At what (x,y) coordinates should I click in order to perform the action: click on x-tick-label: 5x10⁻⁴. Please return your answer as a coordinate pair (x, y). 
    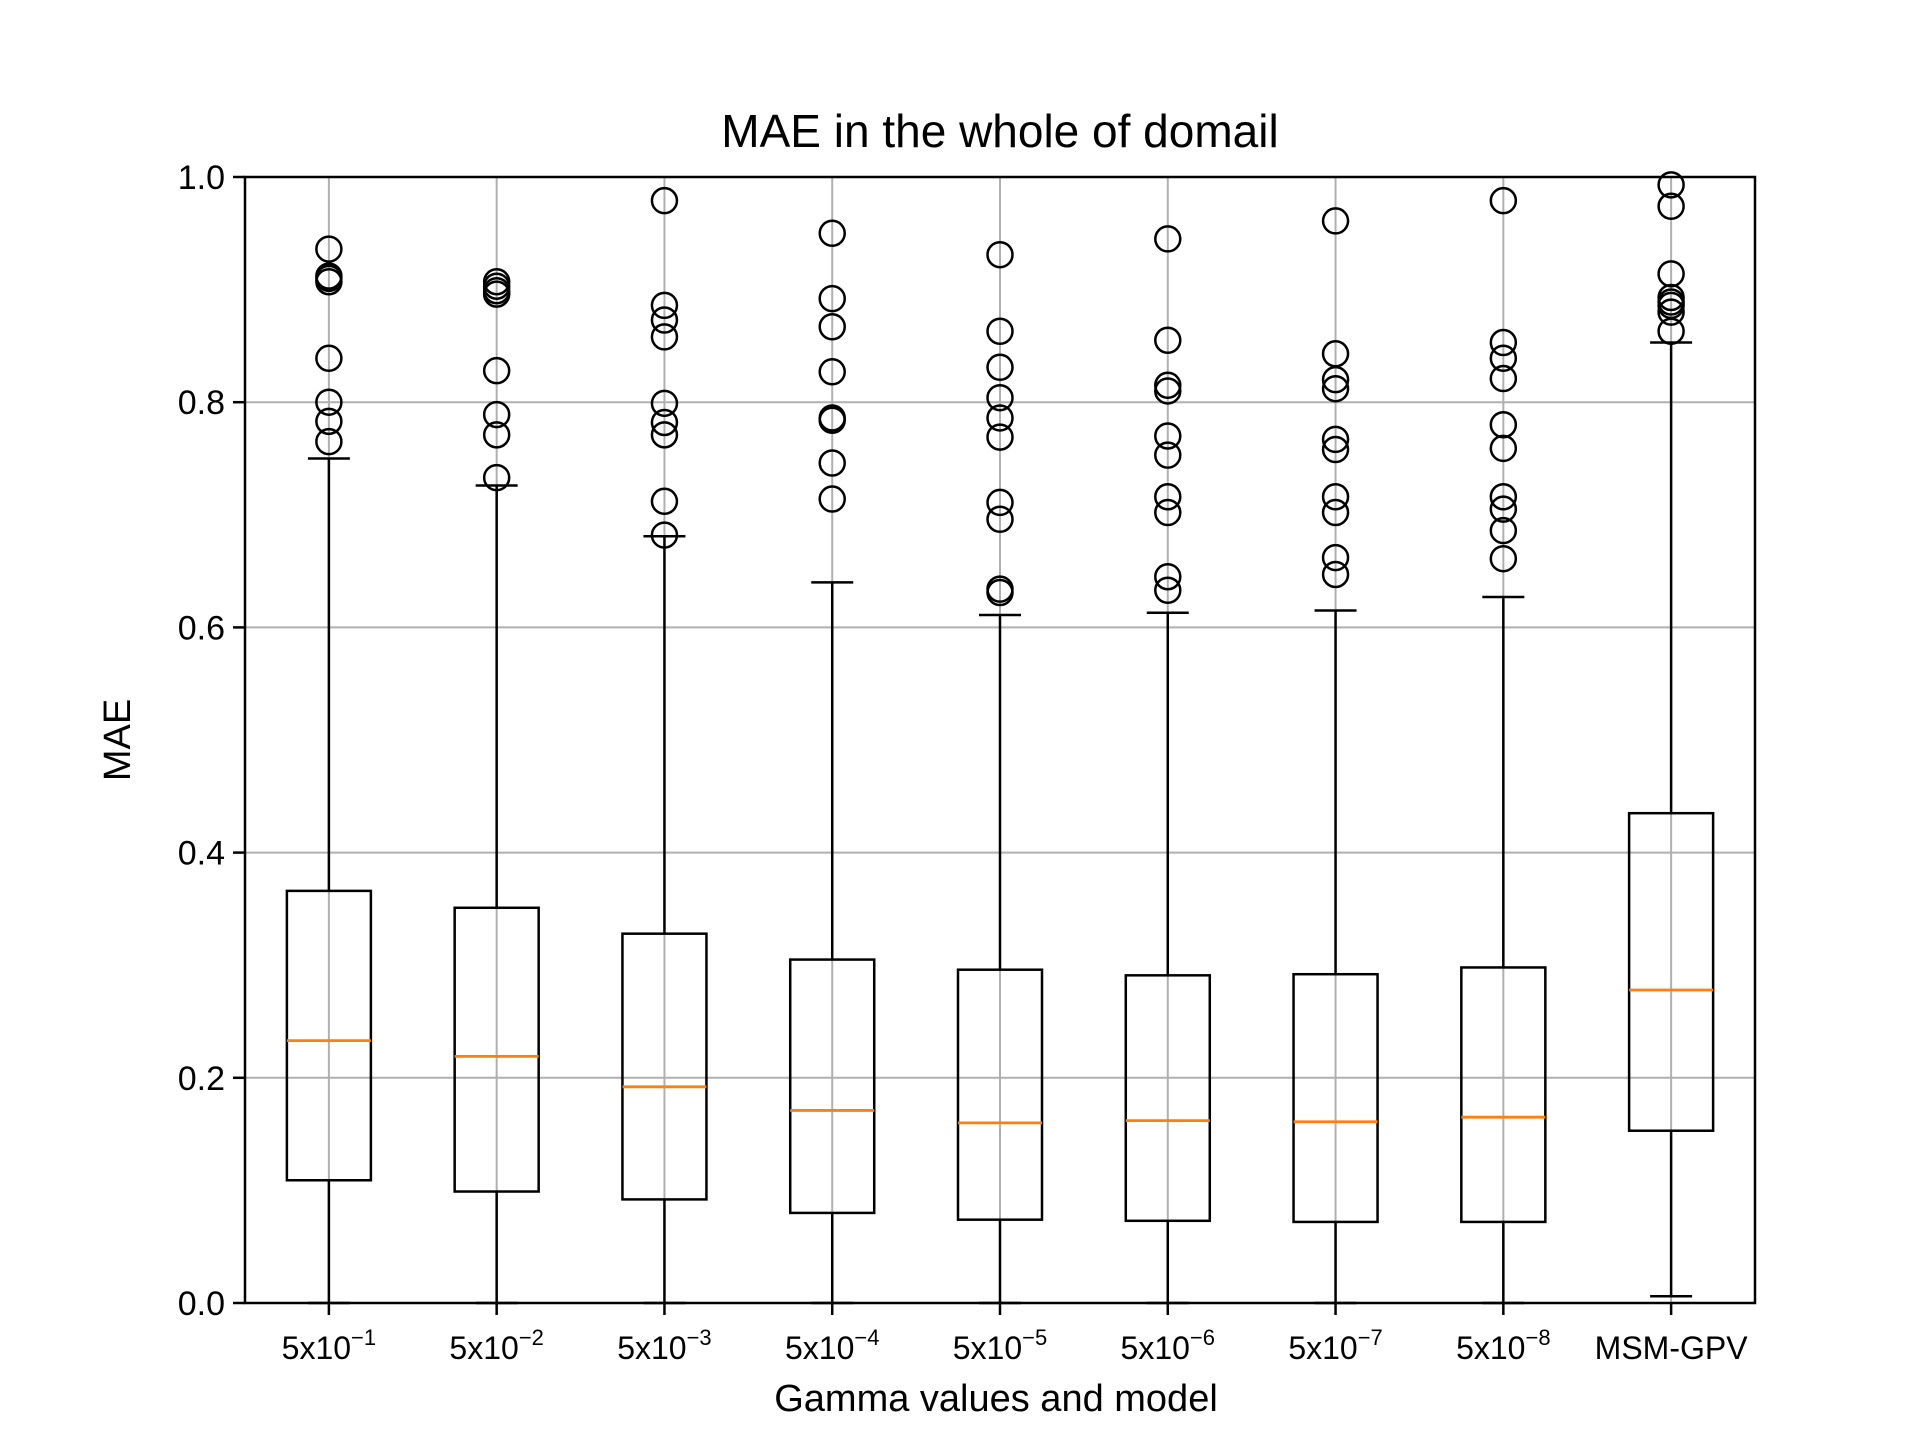
    Looking at the image, I should click on (832, 1345).